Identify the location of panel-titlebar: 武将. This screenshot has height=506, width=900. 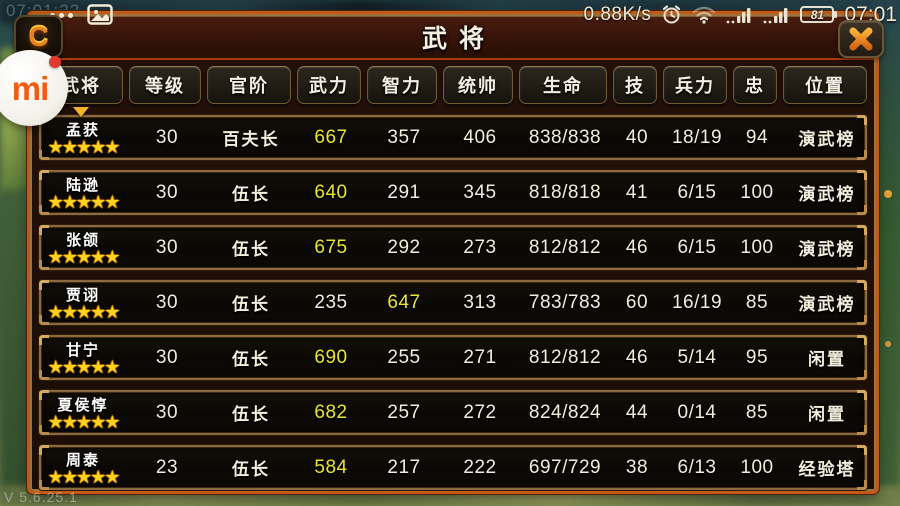
(453, 38).